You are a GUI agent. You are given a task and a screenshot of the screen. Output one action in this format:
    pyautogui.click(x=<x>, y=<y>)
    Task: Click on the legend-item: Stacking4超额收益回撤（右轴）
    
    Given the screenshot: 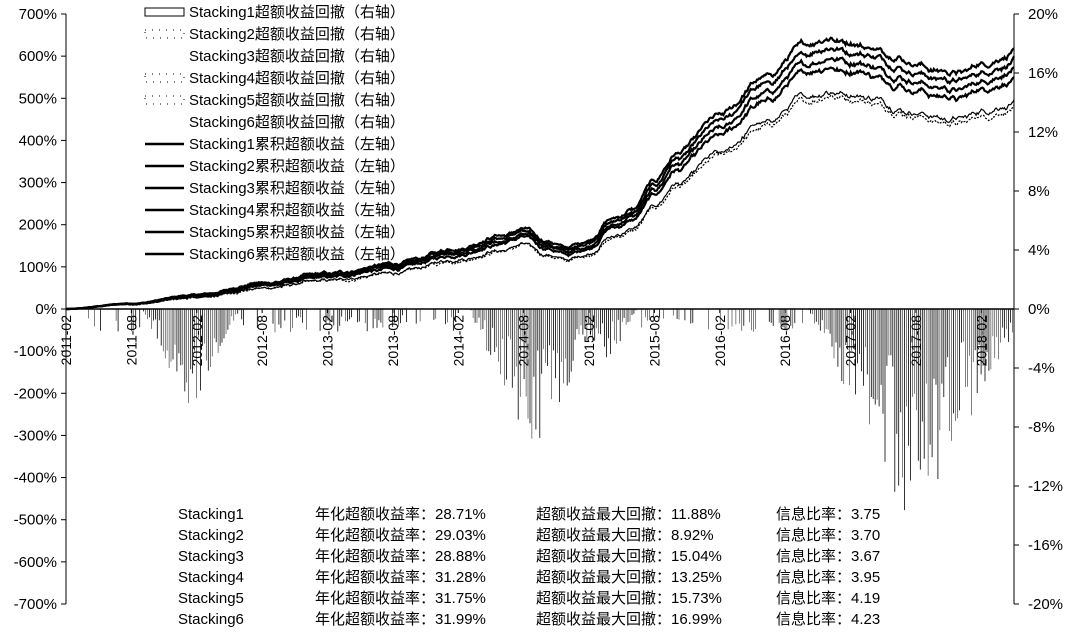 What is the action you would take?
    pyautogui.click(x=274, y=78)
    